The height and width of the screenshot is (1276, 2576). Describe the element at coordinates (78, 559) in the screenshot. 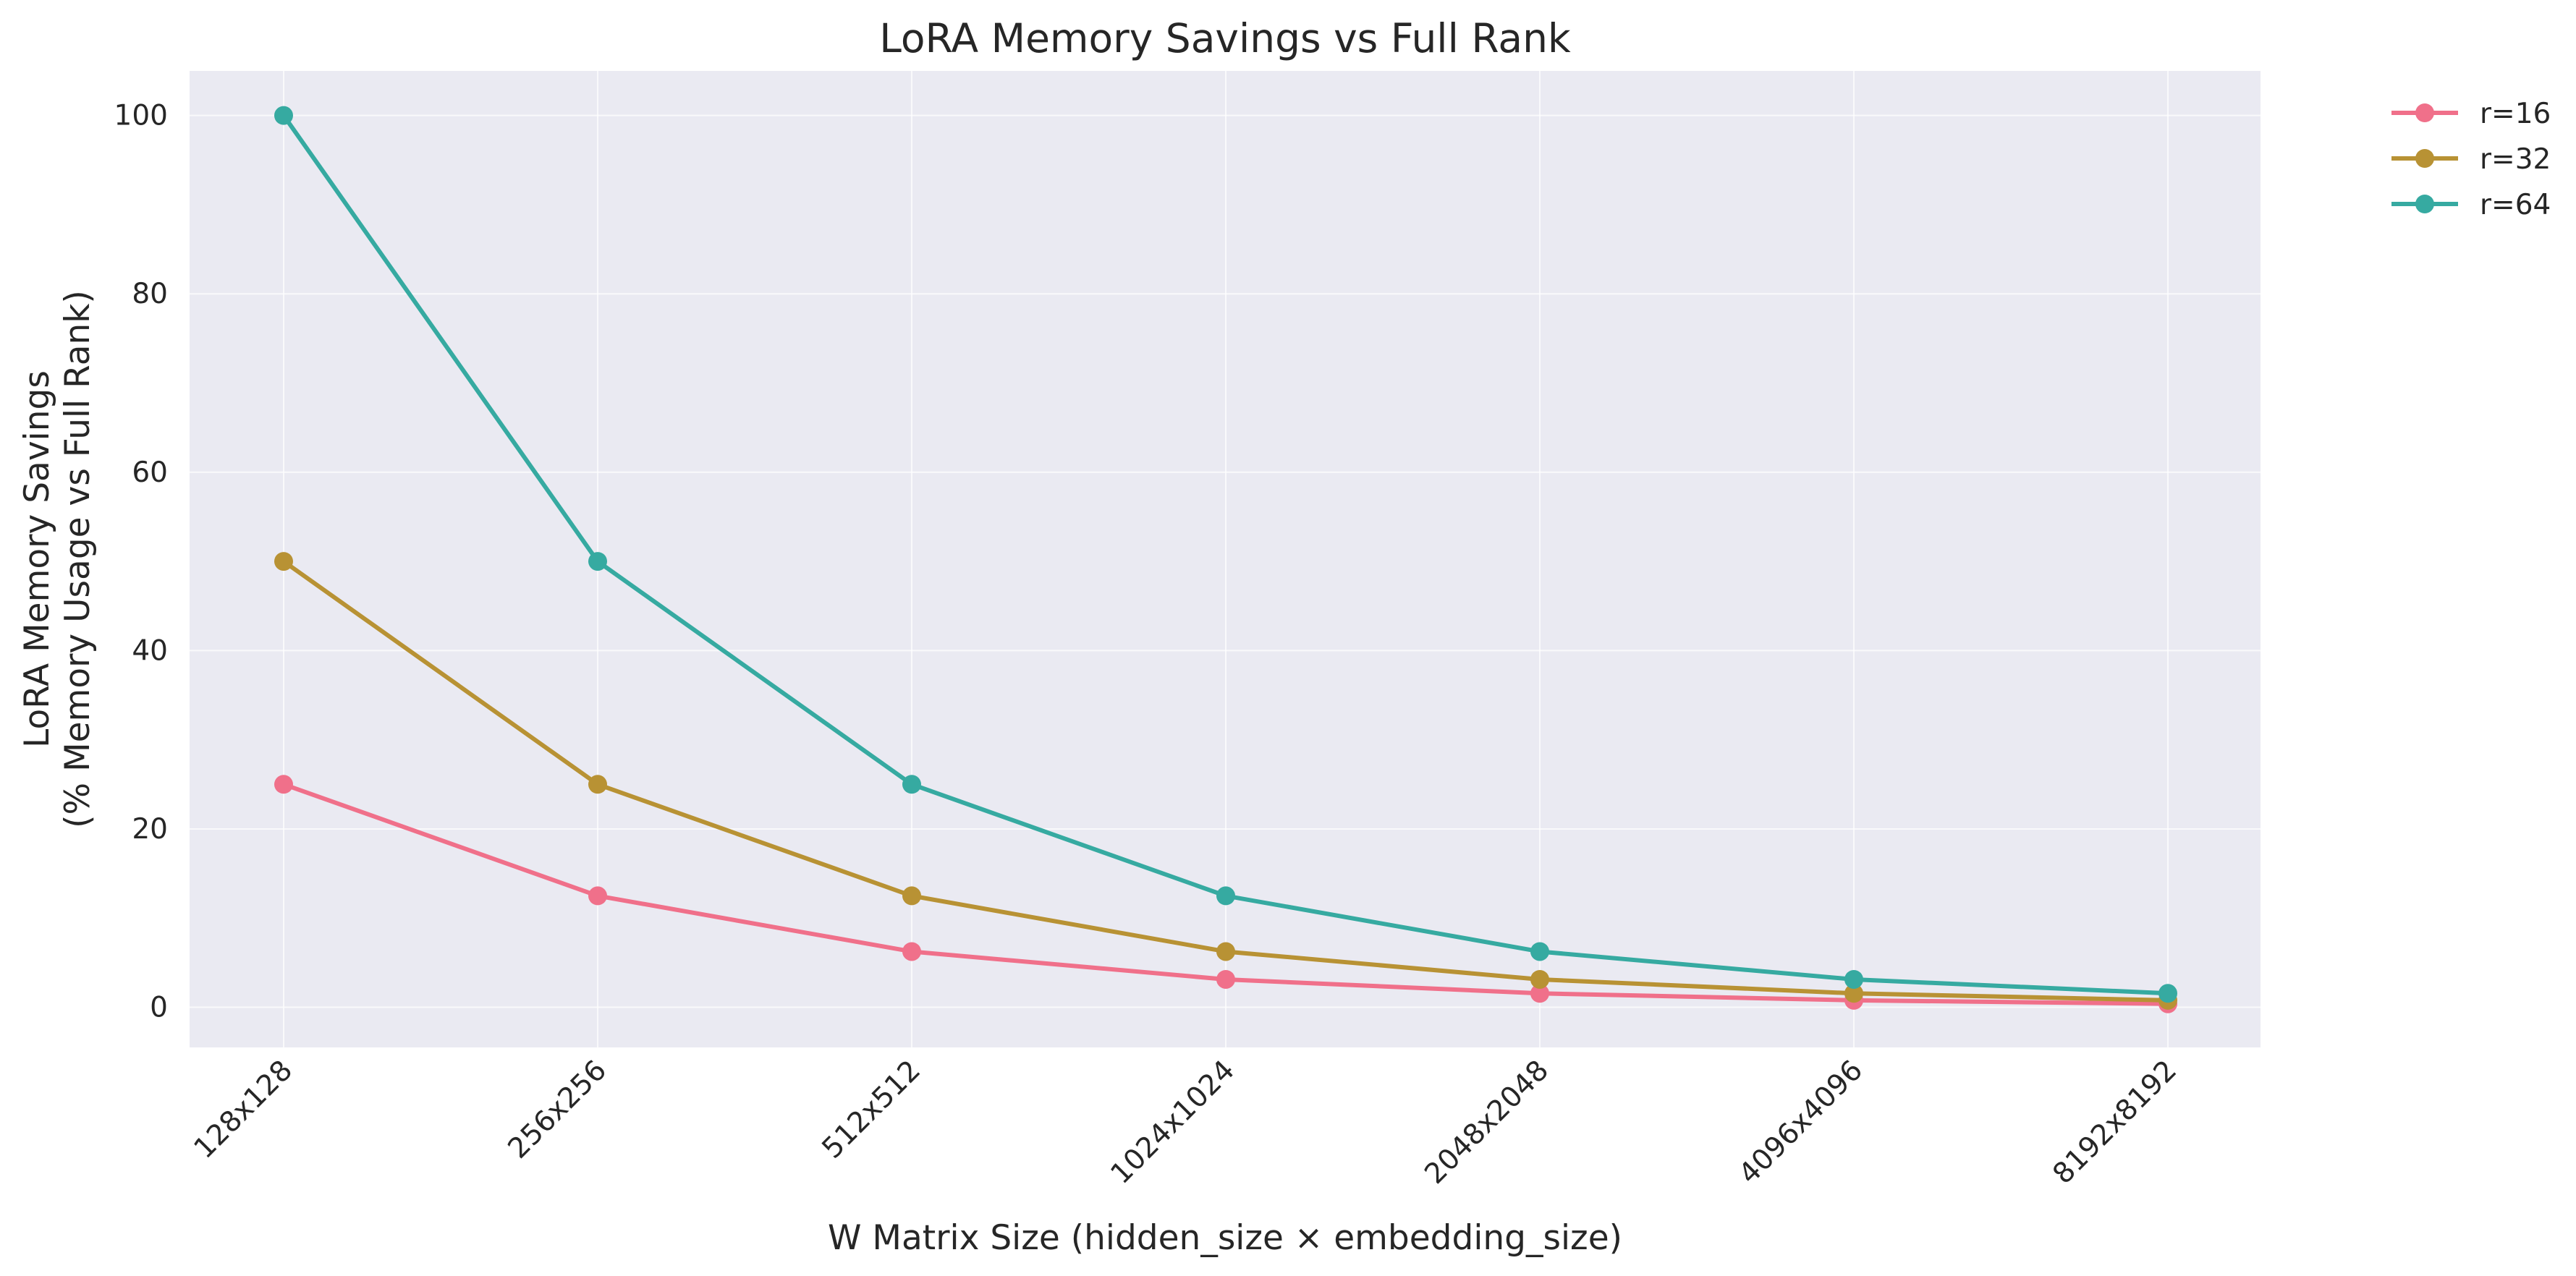

I see `y-axis-label-line-2: (% Memory Usage vs Full Rank)` at that location.